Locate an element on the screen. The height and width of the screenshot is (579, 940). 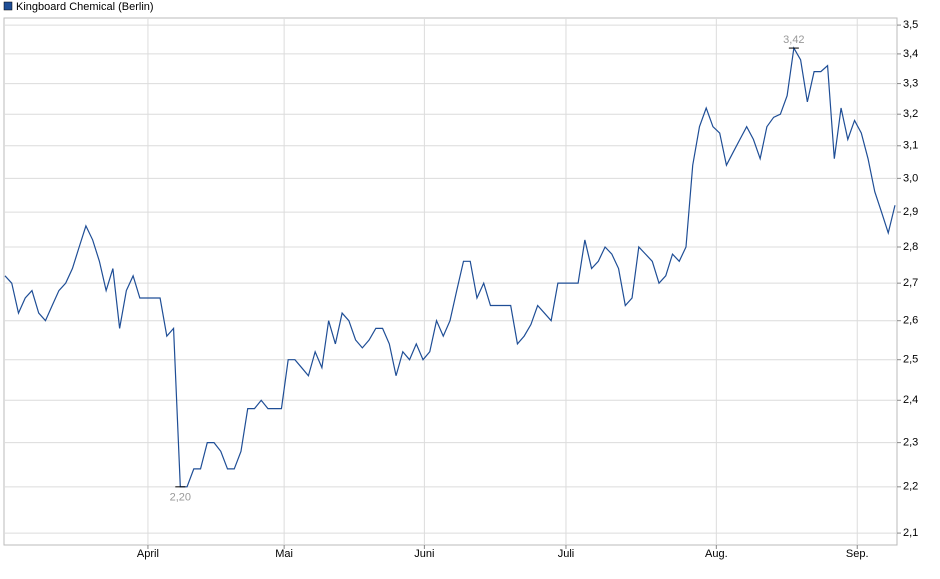
annotation-label: 2,20 is located at coordinates (180, 498).